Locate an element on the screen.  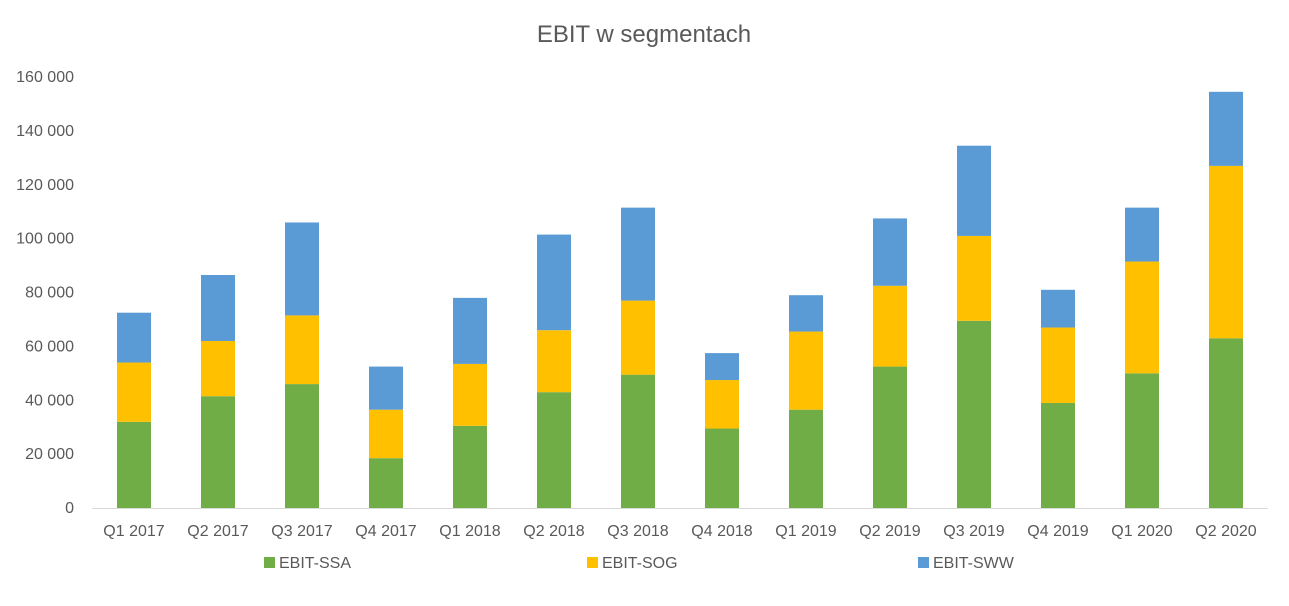
bar-ebit-sww-q2-2019 is located at coordinates (890, 252).